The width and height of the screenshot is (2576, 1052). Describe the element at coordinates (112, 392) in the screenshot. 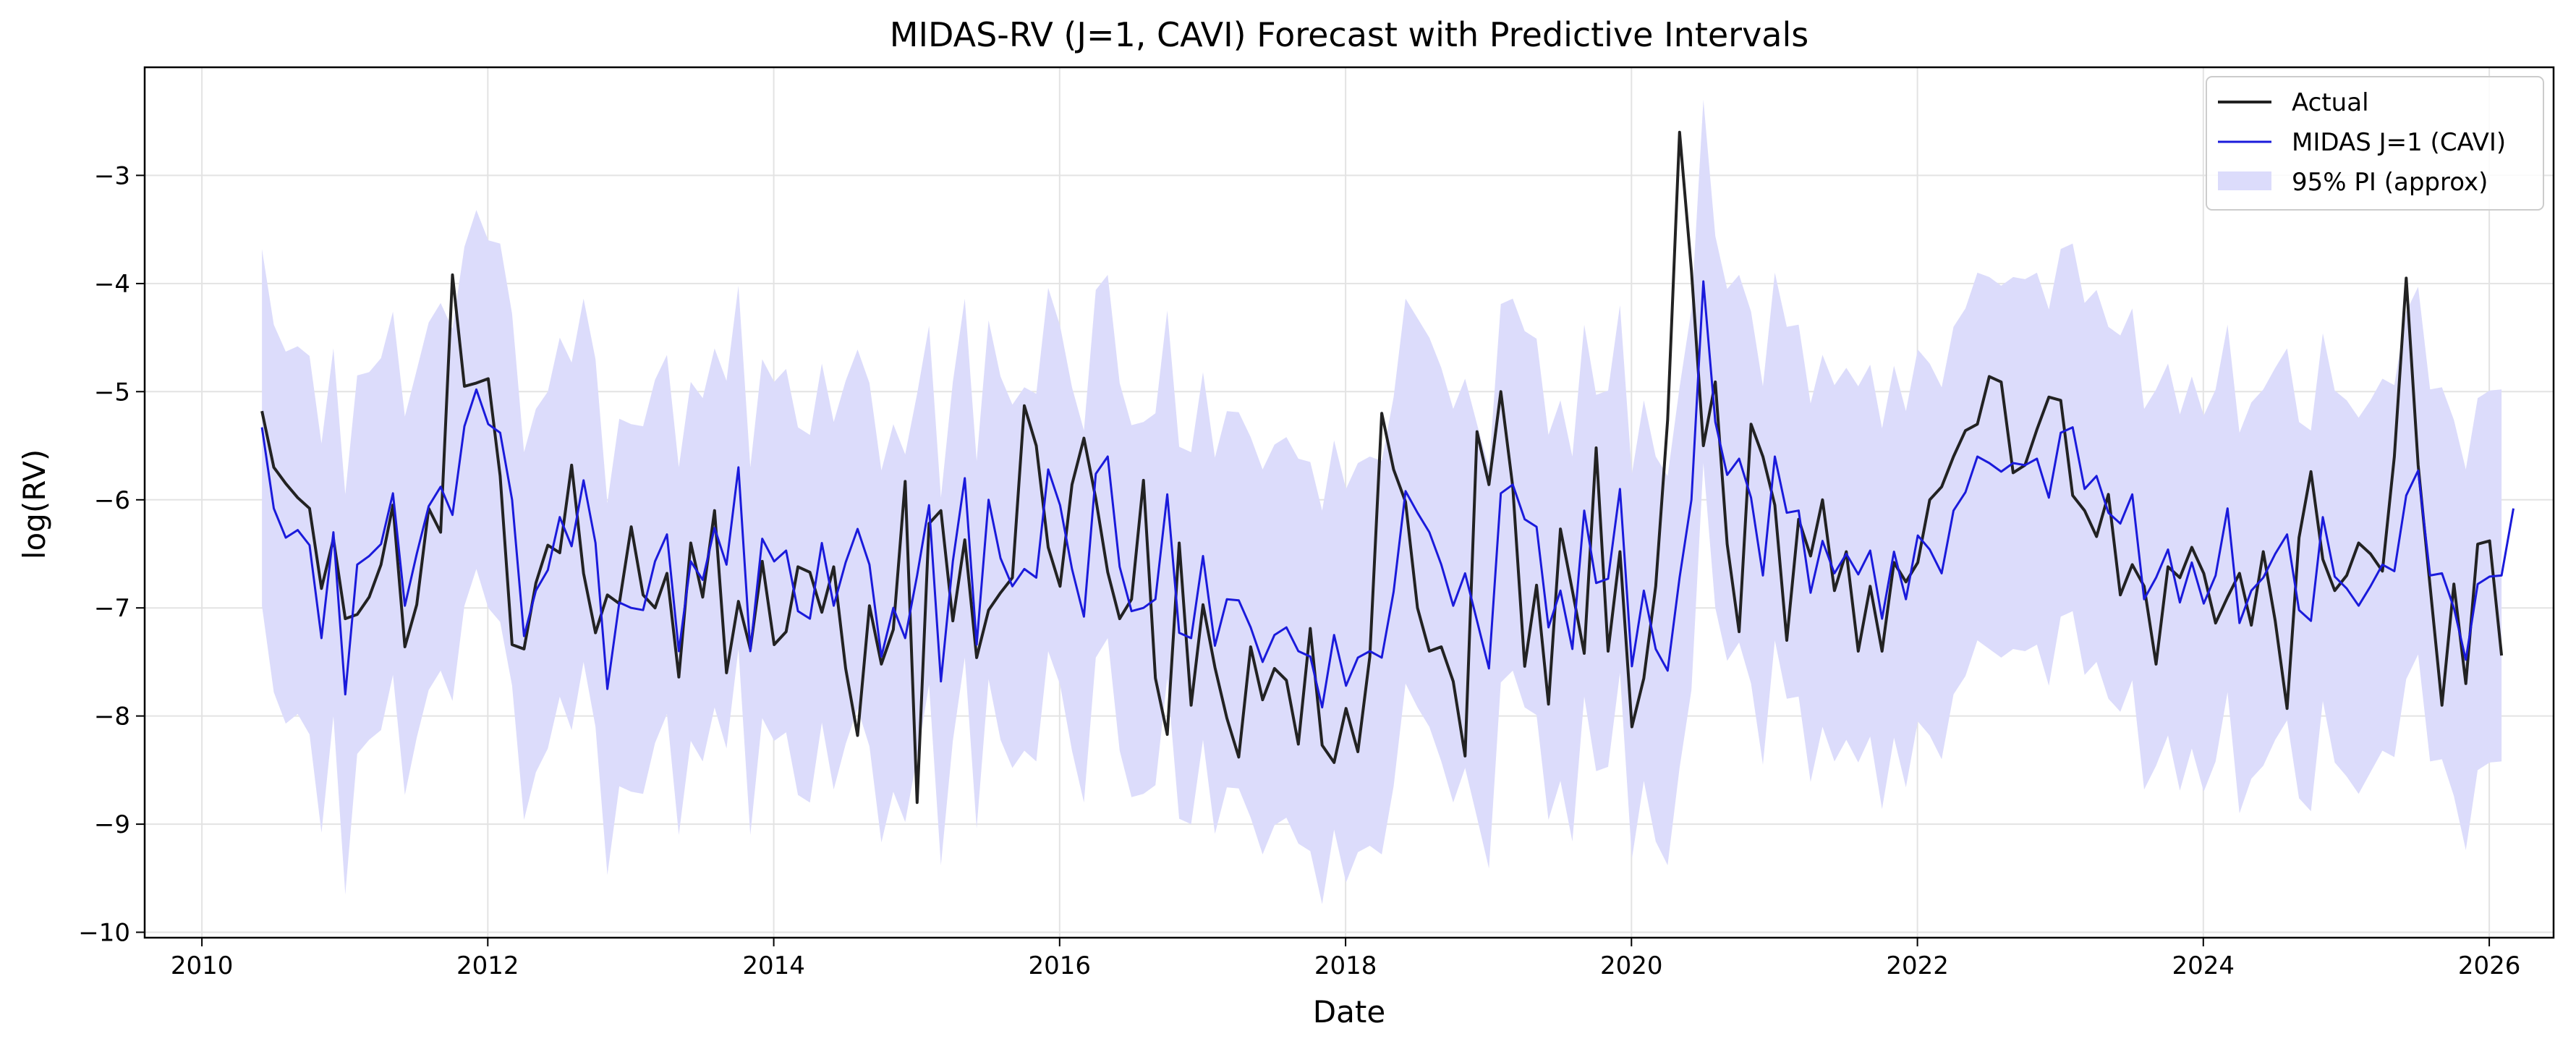

I see `y-tick-label: −5` at that location.